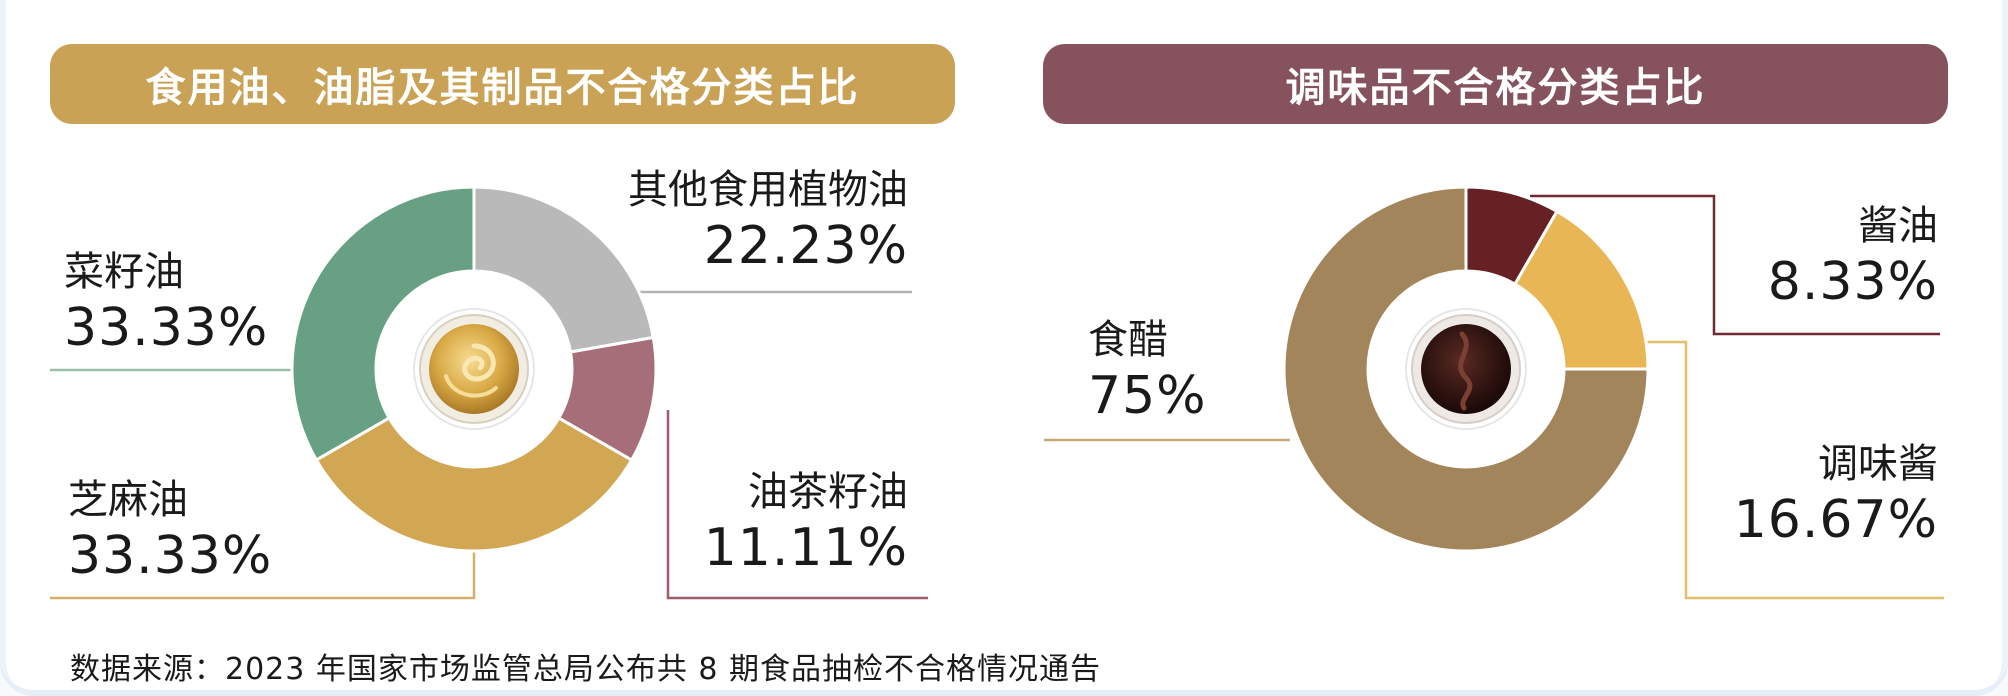 The height and width of the screenshot is (696, 2008). Describe the element at coordinates (805, 548) in the screenshot. I see `label-percent: 11.11%` at that location.